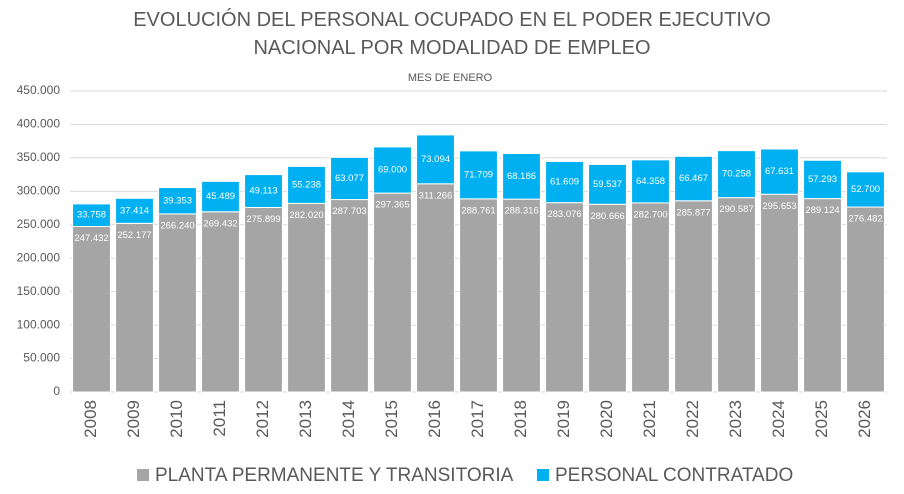 This screenshot has height=494, width=904. What do you see at coordinates (779, 206) in the screenshot?
I see `value-label: 295.653` at bounding box center [779, 206].